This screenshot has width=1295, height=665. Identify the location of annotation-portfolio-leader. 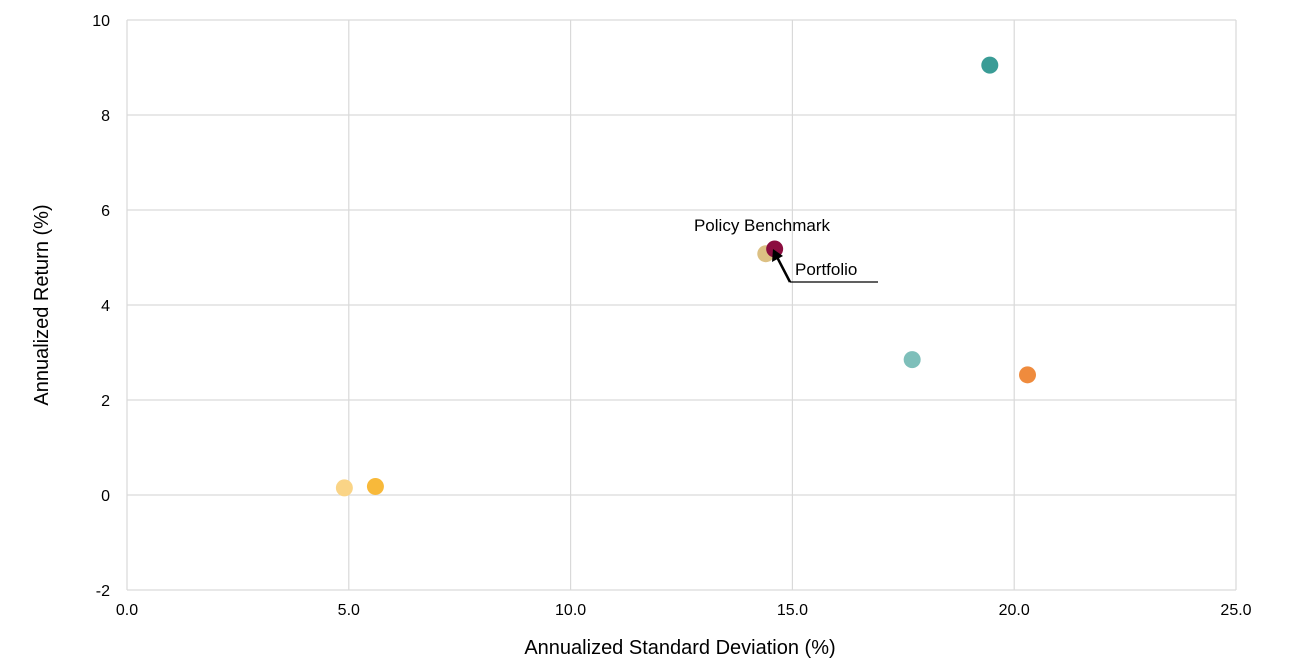
(783, 269).